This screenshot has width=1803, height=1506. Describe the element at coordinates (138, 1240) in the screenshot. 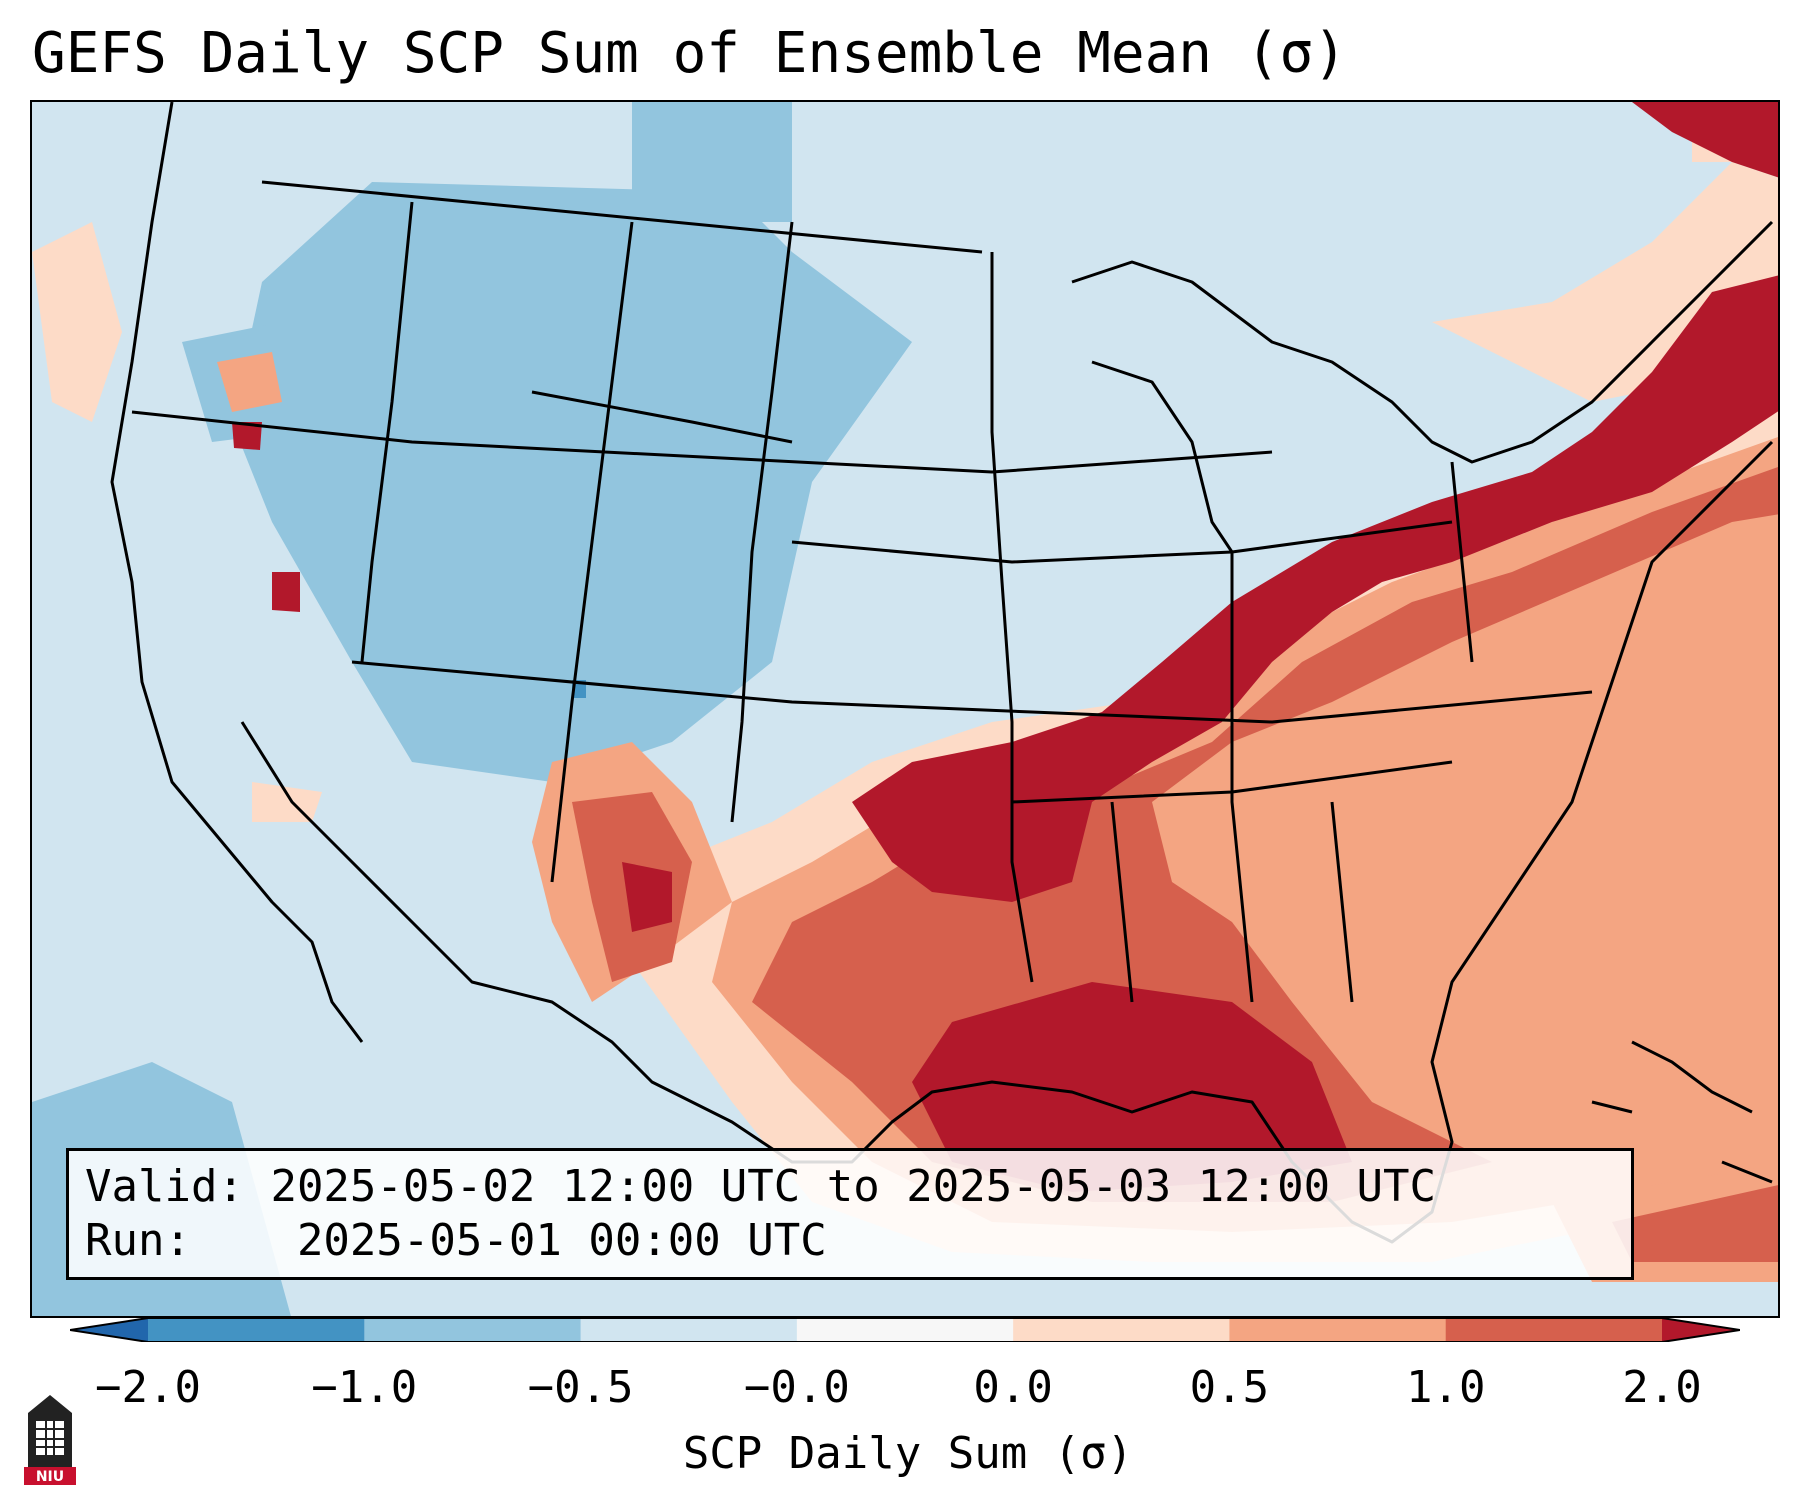

I see `run-label: Run:` at that location.